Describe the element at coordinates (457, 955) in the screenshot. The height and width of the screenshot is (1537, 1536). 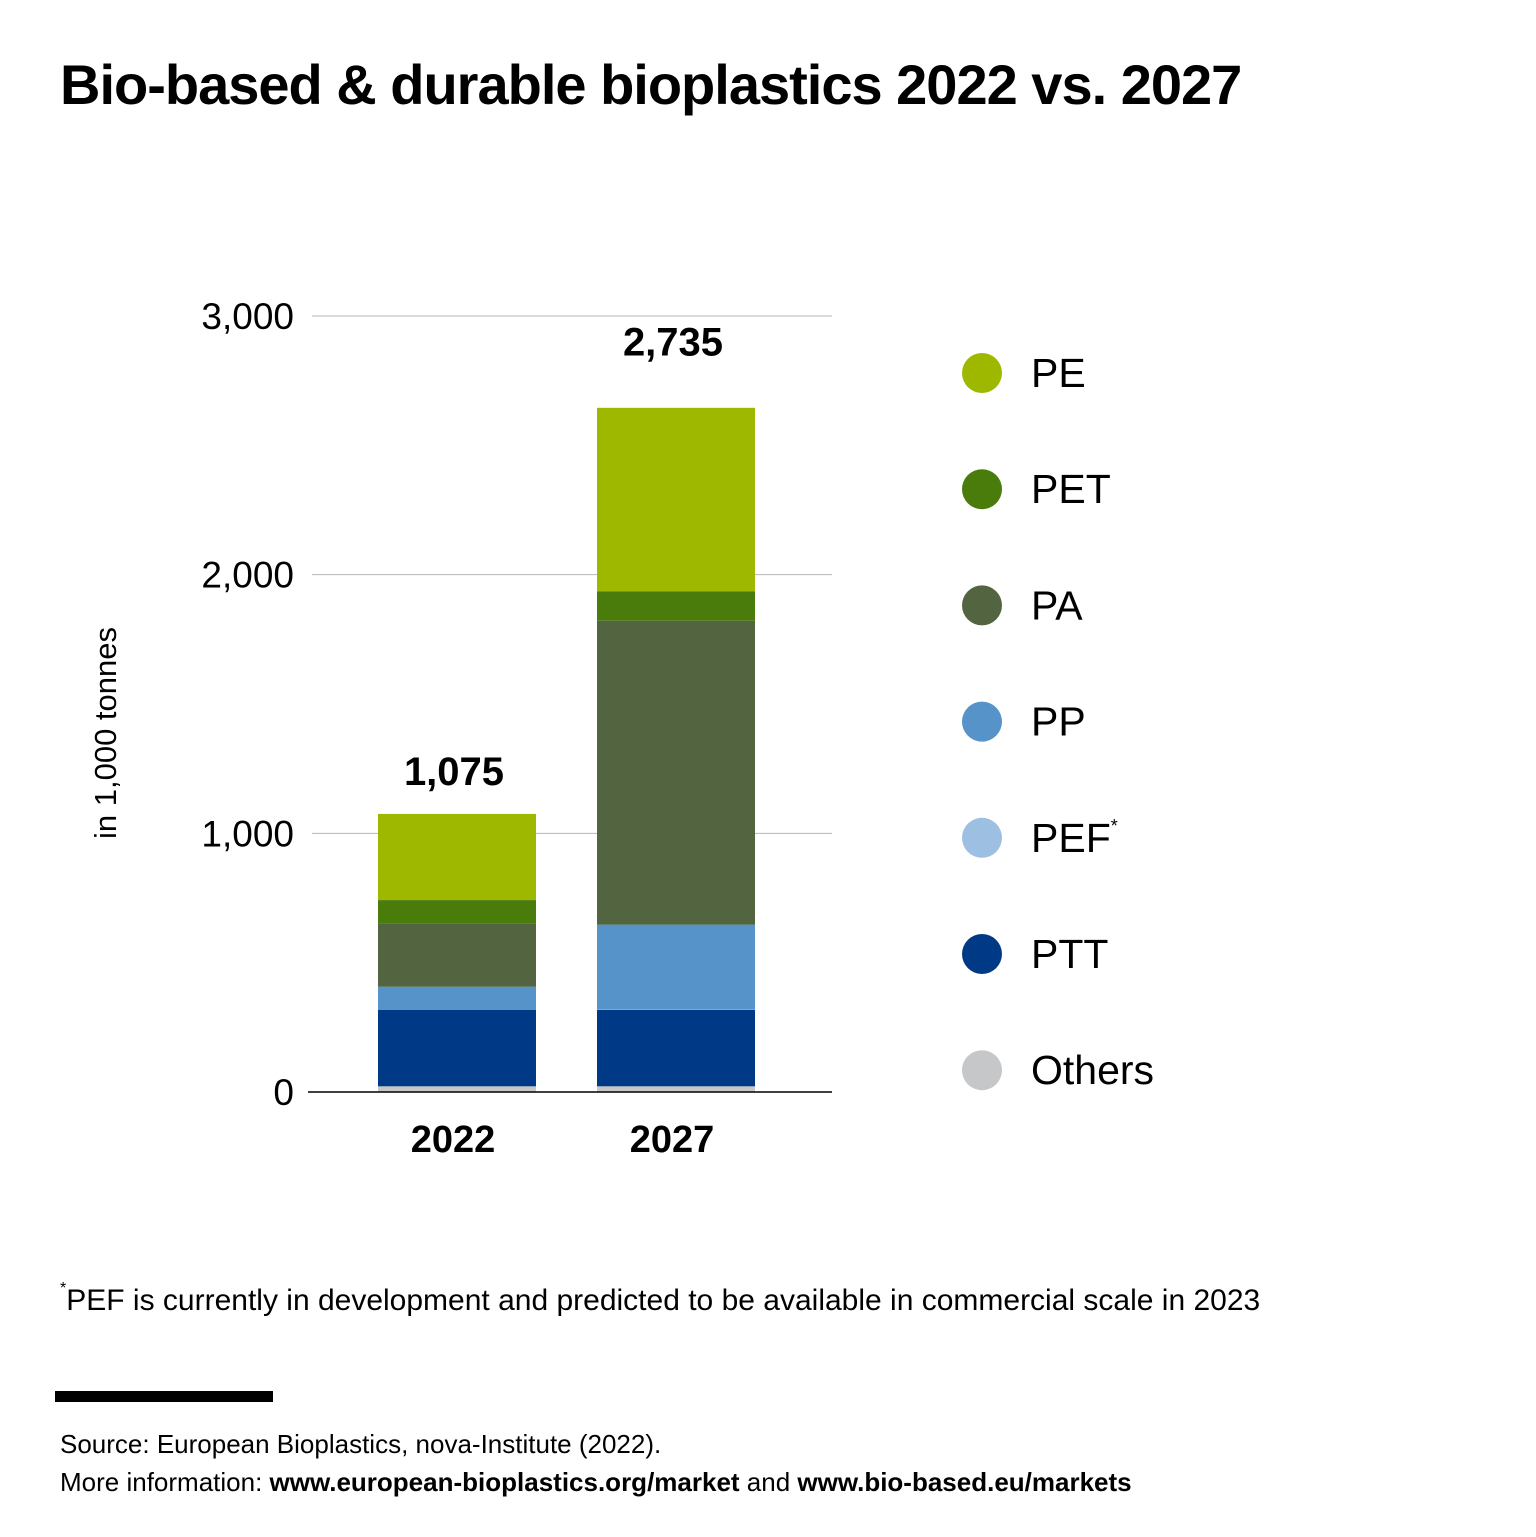
I see `bar-2022-pa` at that location.